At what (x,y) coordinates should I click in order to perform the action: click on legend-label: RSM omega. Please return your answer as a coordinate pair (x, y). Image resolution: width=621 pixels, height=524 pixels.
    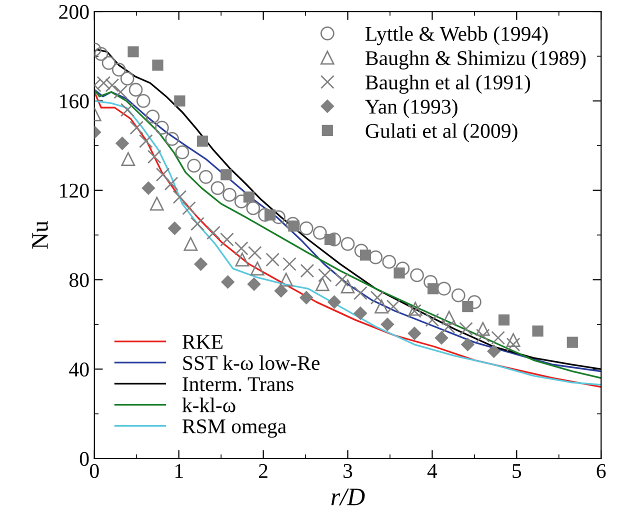
    Looking at the image, I should click on (234, 428).